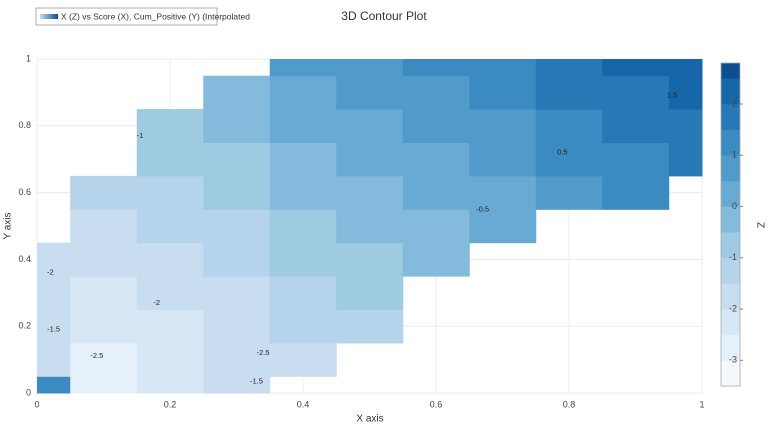 The width and height of the screenshot is (768, 429). What do you see at coordinates (140, 135) in the screenshot?
I see `contour-label: -1` at bounding box center [140, 135].